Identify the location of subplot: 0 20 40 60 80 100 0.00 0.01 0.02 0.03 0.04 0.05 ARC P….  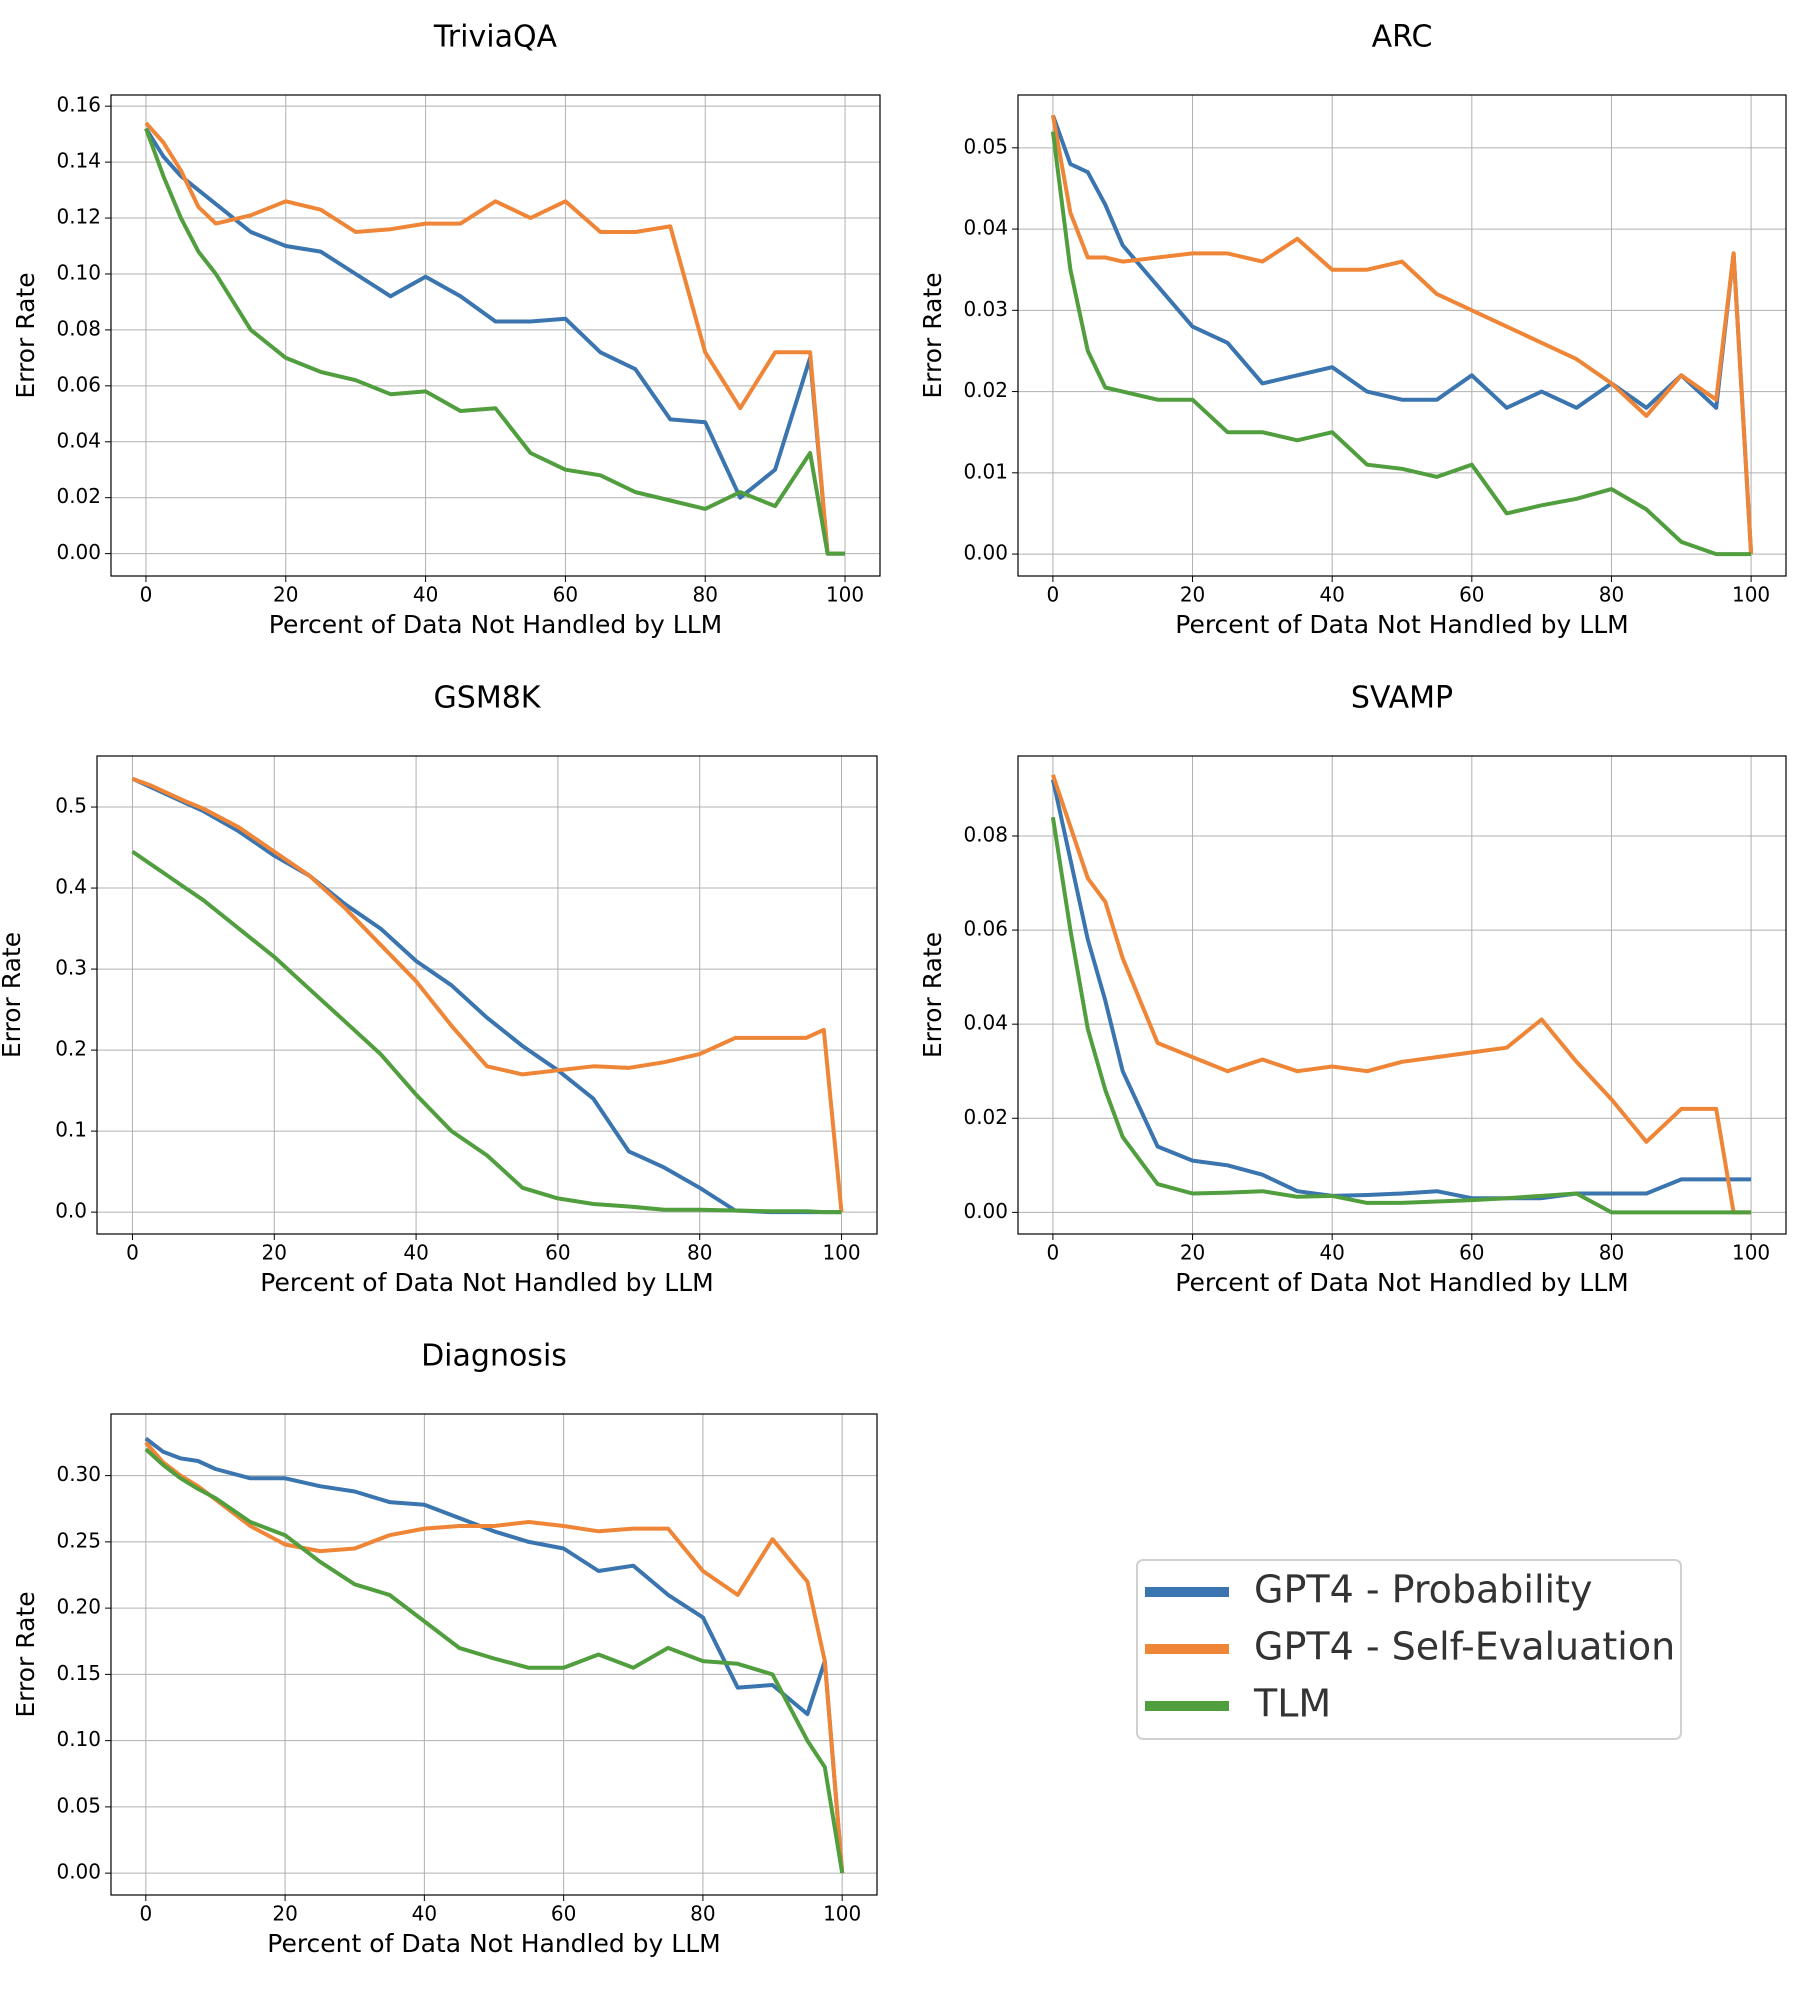
(1352, 329).